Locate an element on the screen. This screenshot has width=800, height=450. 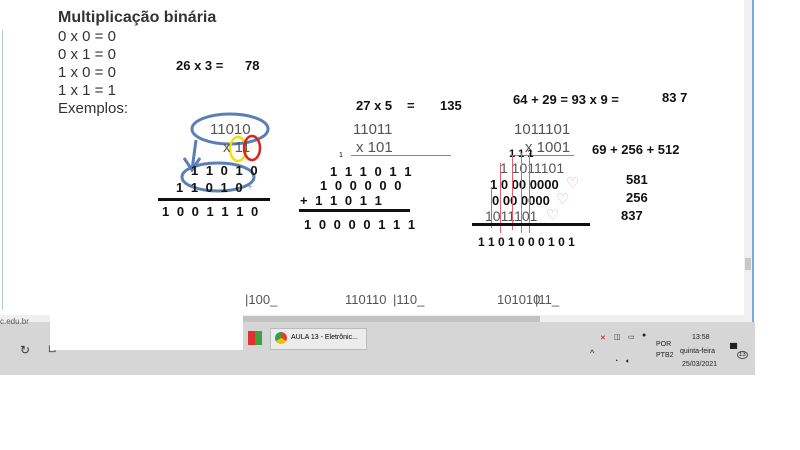
ex3-multiplicand: 1011101 is located at coordinates (542, 129).